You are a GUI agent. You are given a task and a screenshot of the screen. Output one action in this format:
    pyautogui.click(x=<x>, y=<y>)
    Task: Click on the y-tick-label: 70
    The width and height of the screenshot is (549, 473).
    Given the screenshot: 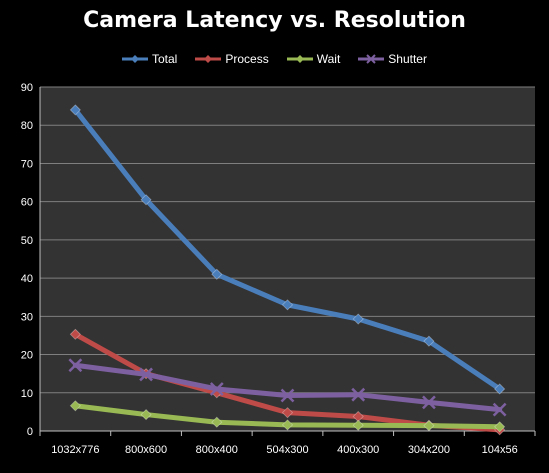 What is the action you would take?
    pyautogui.click(x=27, y=164)
    